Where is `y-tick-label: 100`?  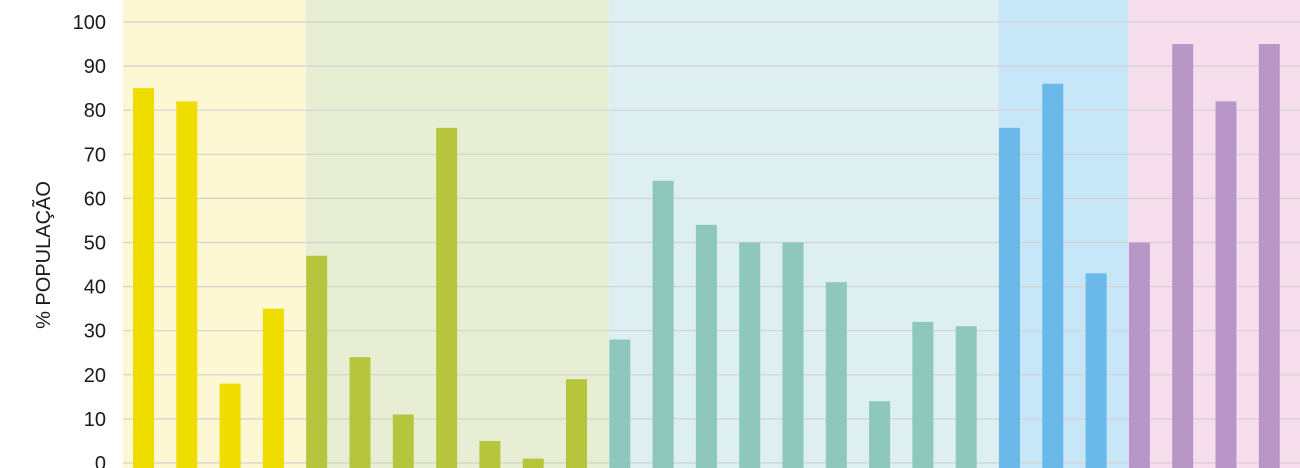 y-tick-label: 100 is located at coordinates (89, 23).